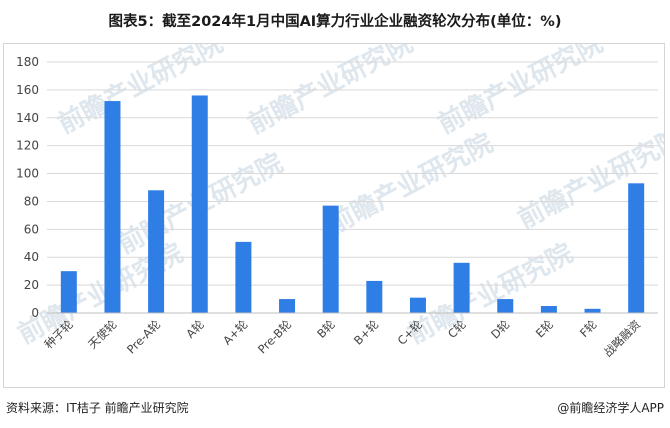 Image resolution: width=670 pixels, height=428 pixels. Describe the element at coordinates (27, 146) in the screenshot. I see `y-tick-label: 120` at that location.